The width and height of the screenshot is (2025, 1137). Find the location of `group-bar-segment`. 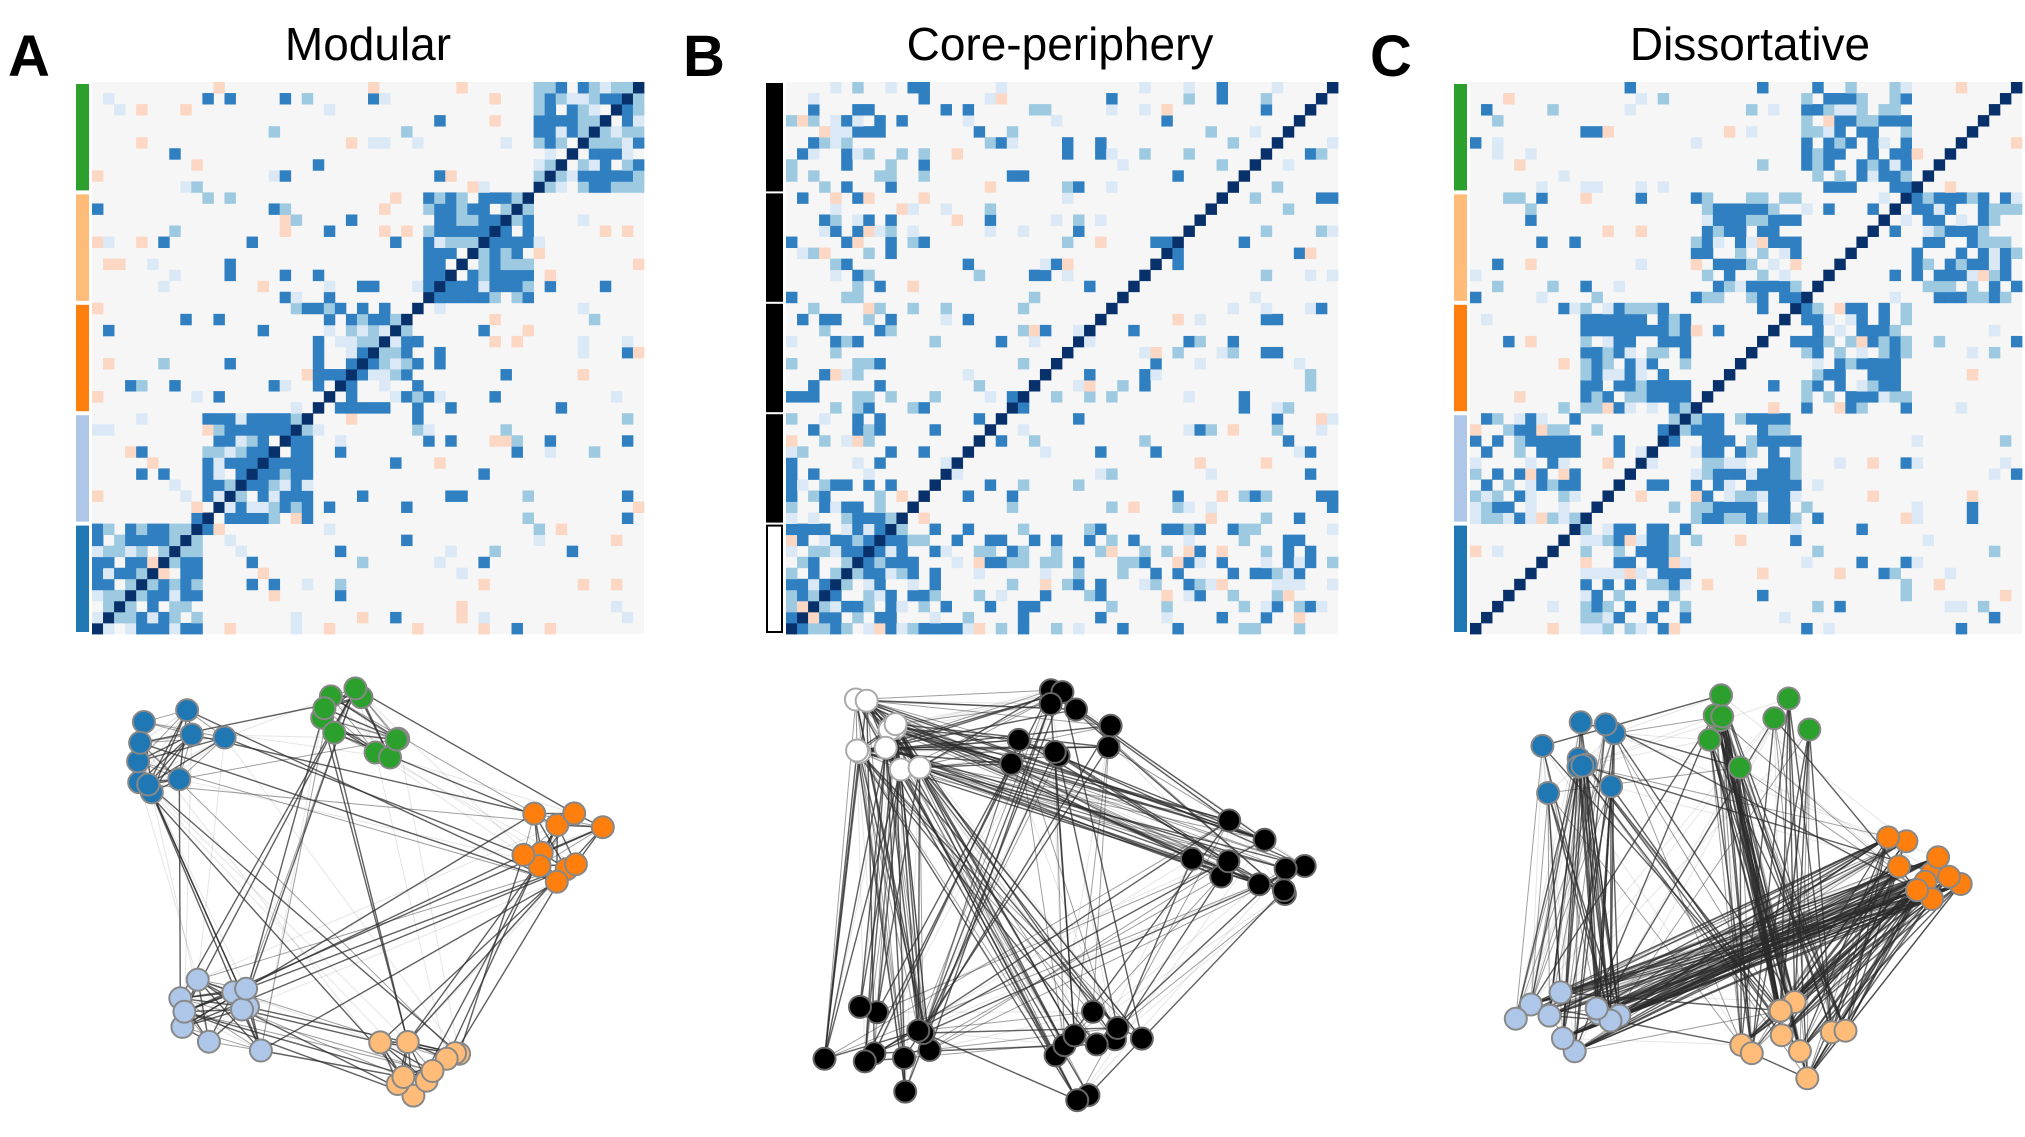

group-bar-segment is located at coordinates (1460, 247).